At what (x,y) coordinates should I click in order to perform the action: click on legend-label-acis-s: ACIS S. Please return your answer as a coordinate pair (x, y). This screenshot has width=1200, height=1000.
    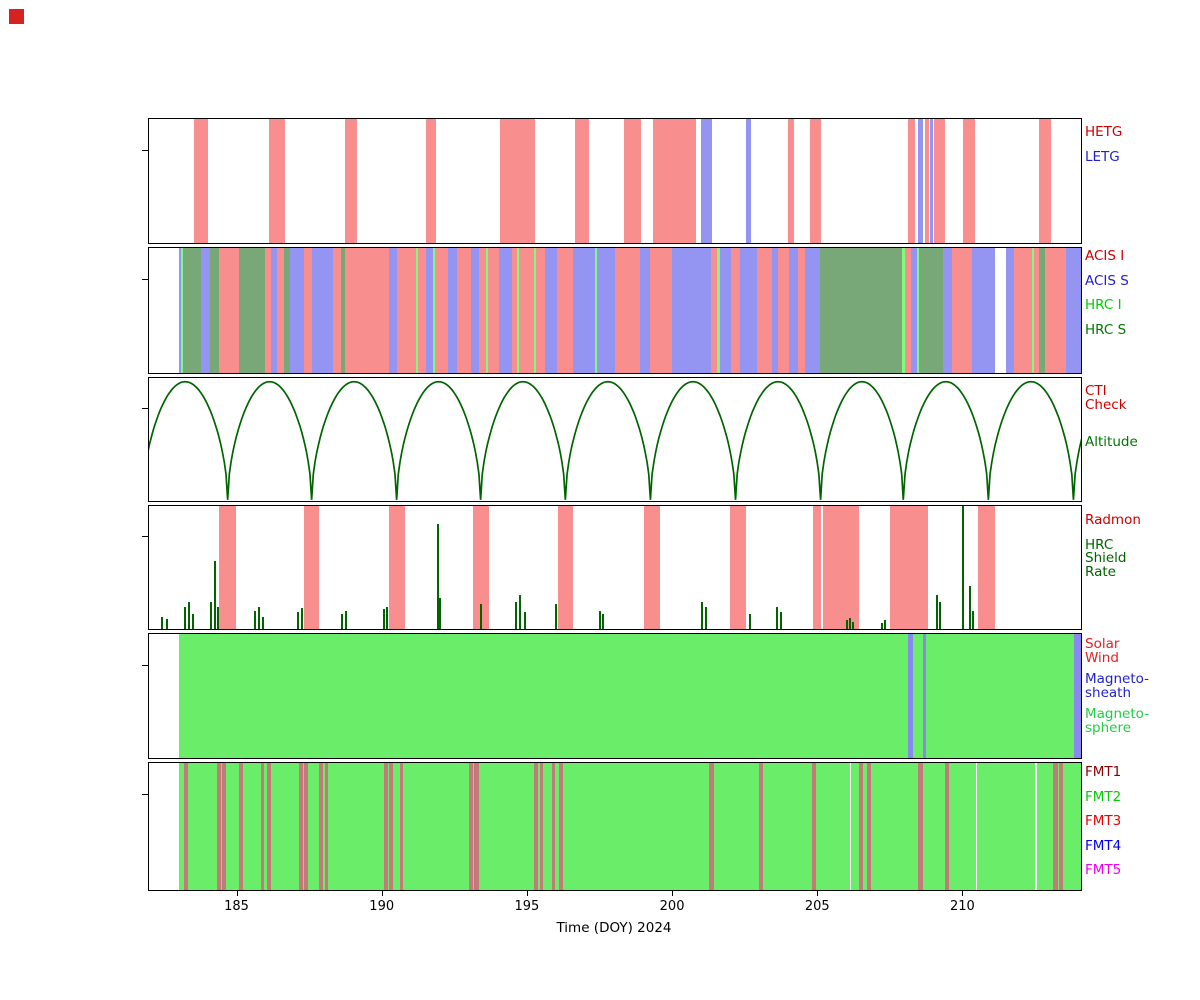
    Looking at the image, I should click on (1107, 280).